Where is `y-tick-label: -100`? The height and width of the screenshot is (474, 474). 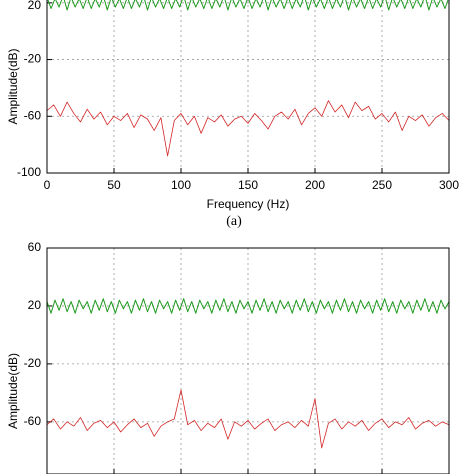 y-tick-label: -100 is located at coordinates (29, 172).